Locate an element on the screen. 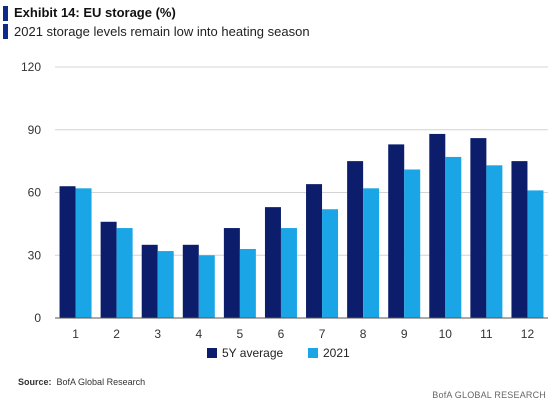  x-tick-label: 4 is located at coordinates (198, 334).